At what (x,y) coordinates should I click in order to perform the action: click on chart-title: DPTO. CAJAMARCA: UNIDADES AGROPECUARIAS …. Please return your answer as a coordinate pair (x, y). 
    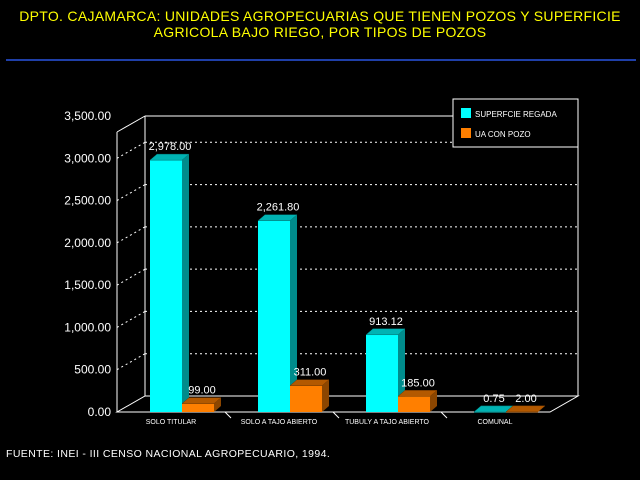
    Looking at the image, I should click on (320, 24).